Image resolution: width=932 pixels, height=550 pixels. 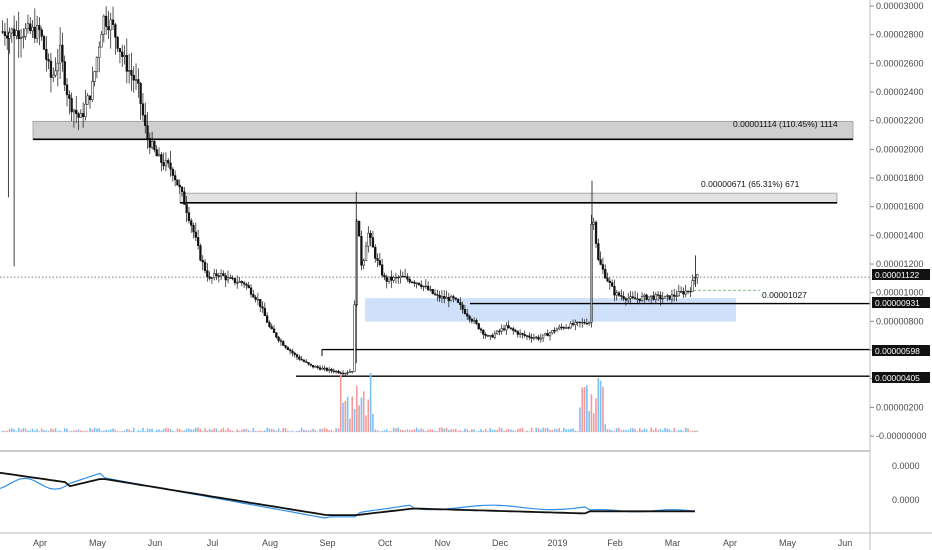 I want to click on x-tick-label: Aug, so click(x=270, y=543).